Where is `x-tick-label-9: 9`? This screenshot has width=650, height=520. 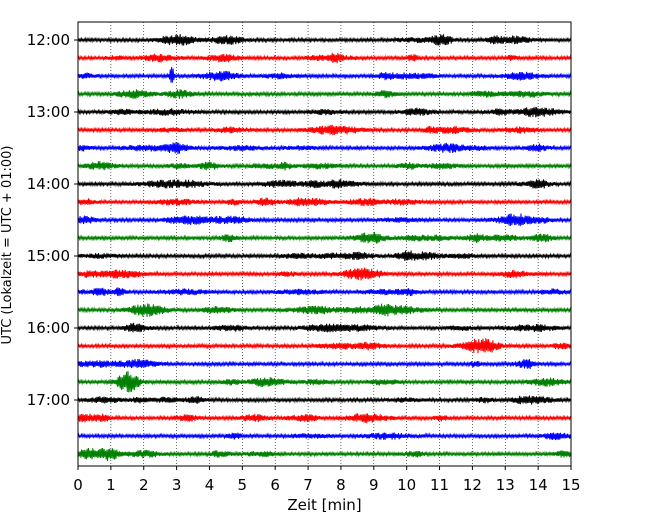 x-tick-label-9: 9 is located at coordinates (374, 485).